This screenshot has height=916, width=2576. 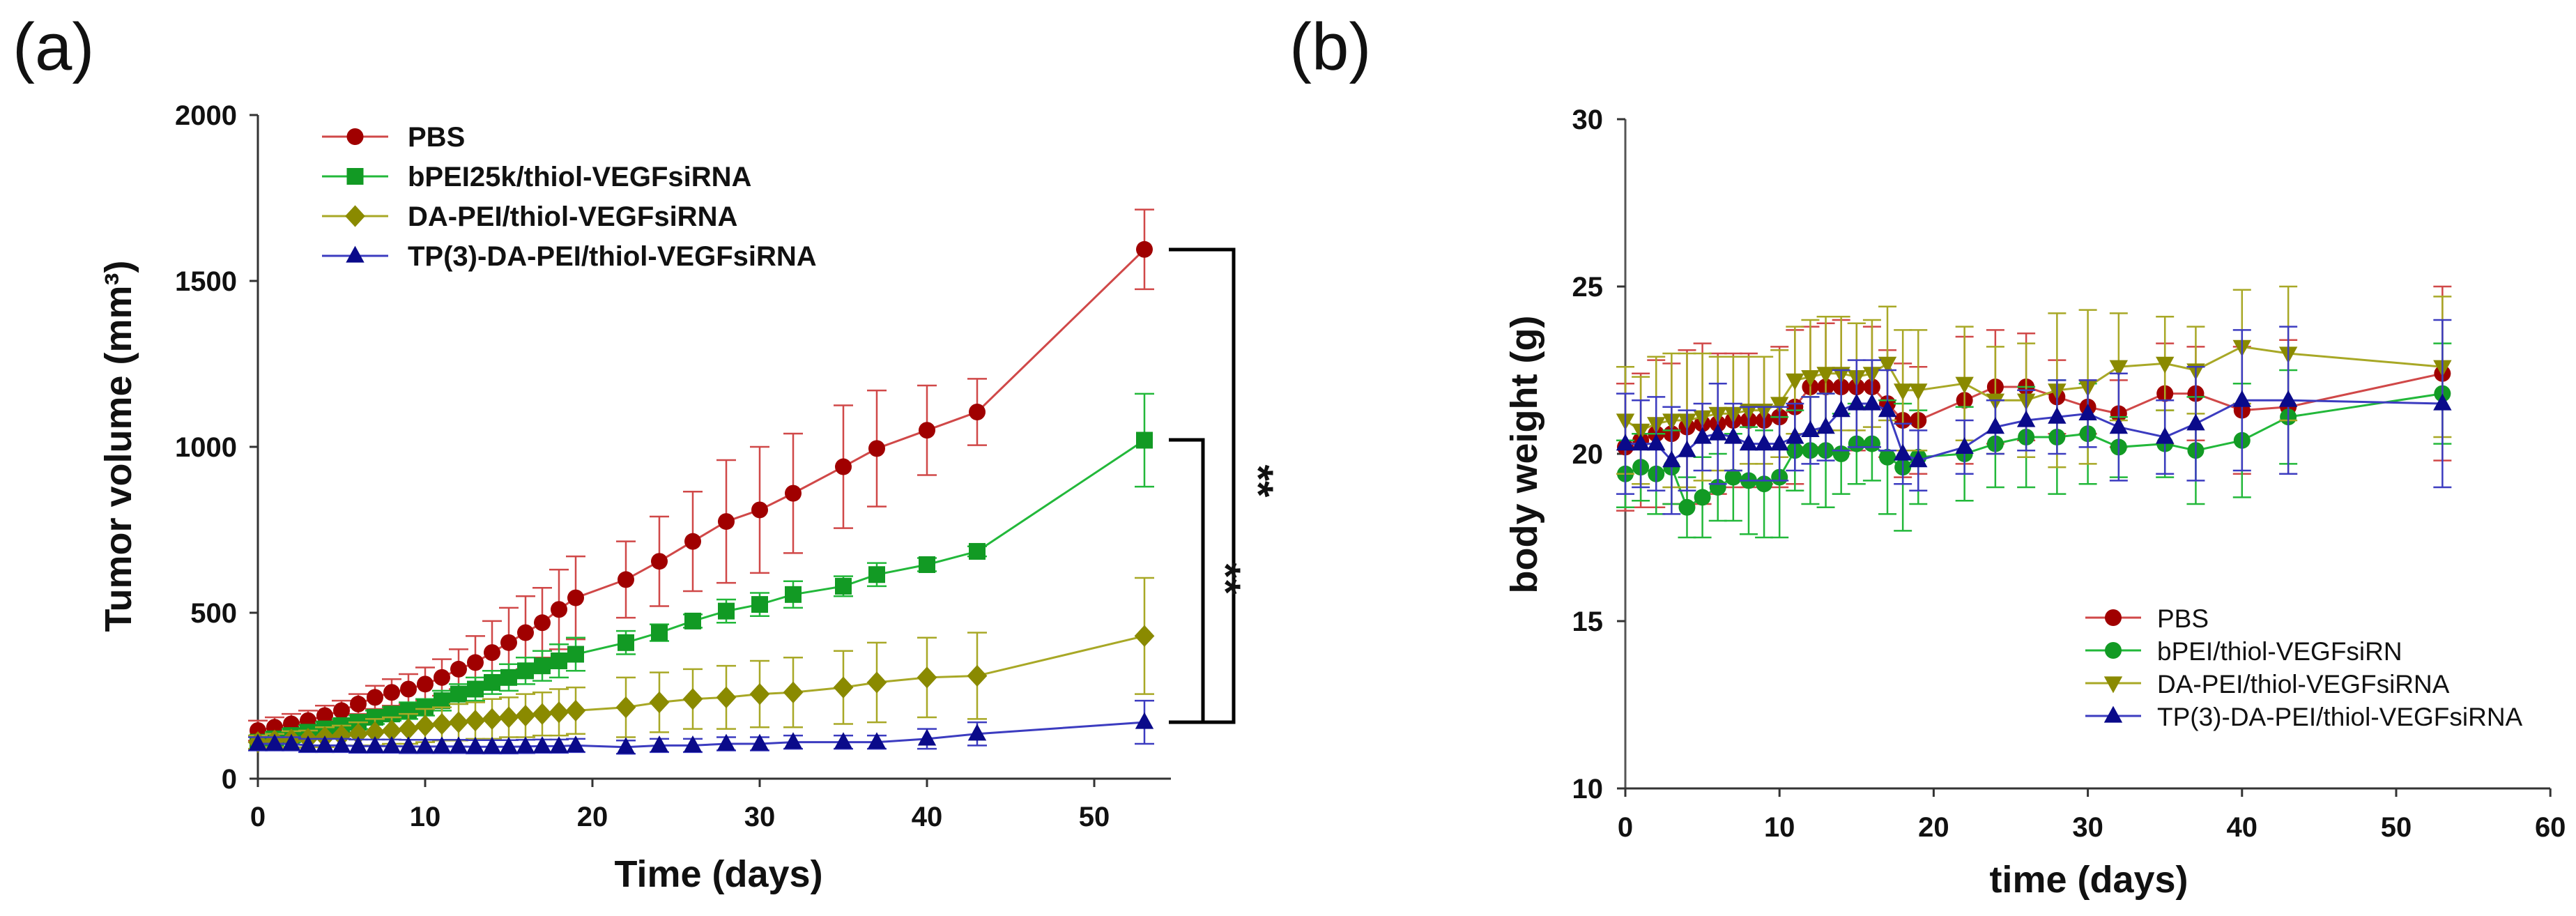 What do you see at coordinates (1588, 621) in the screenshot?
I see `y-tick-label: 15` at bounding box center [1588, 621].